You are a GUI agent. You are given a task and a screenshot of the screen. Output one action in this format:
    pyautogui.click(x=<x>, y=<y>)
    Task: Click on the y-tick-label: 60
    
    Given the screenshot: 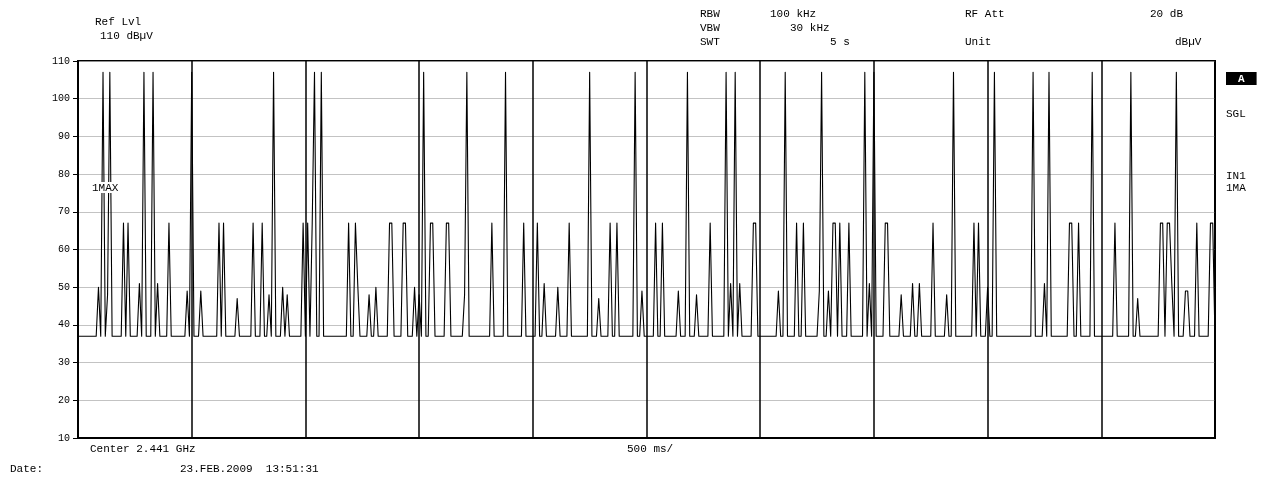 What is the action you would take?
    pyautogui.click(x=63, y=249)
    